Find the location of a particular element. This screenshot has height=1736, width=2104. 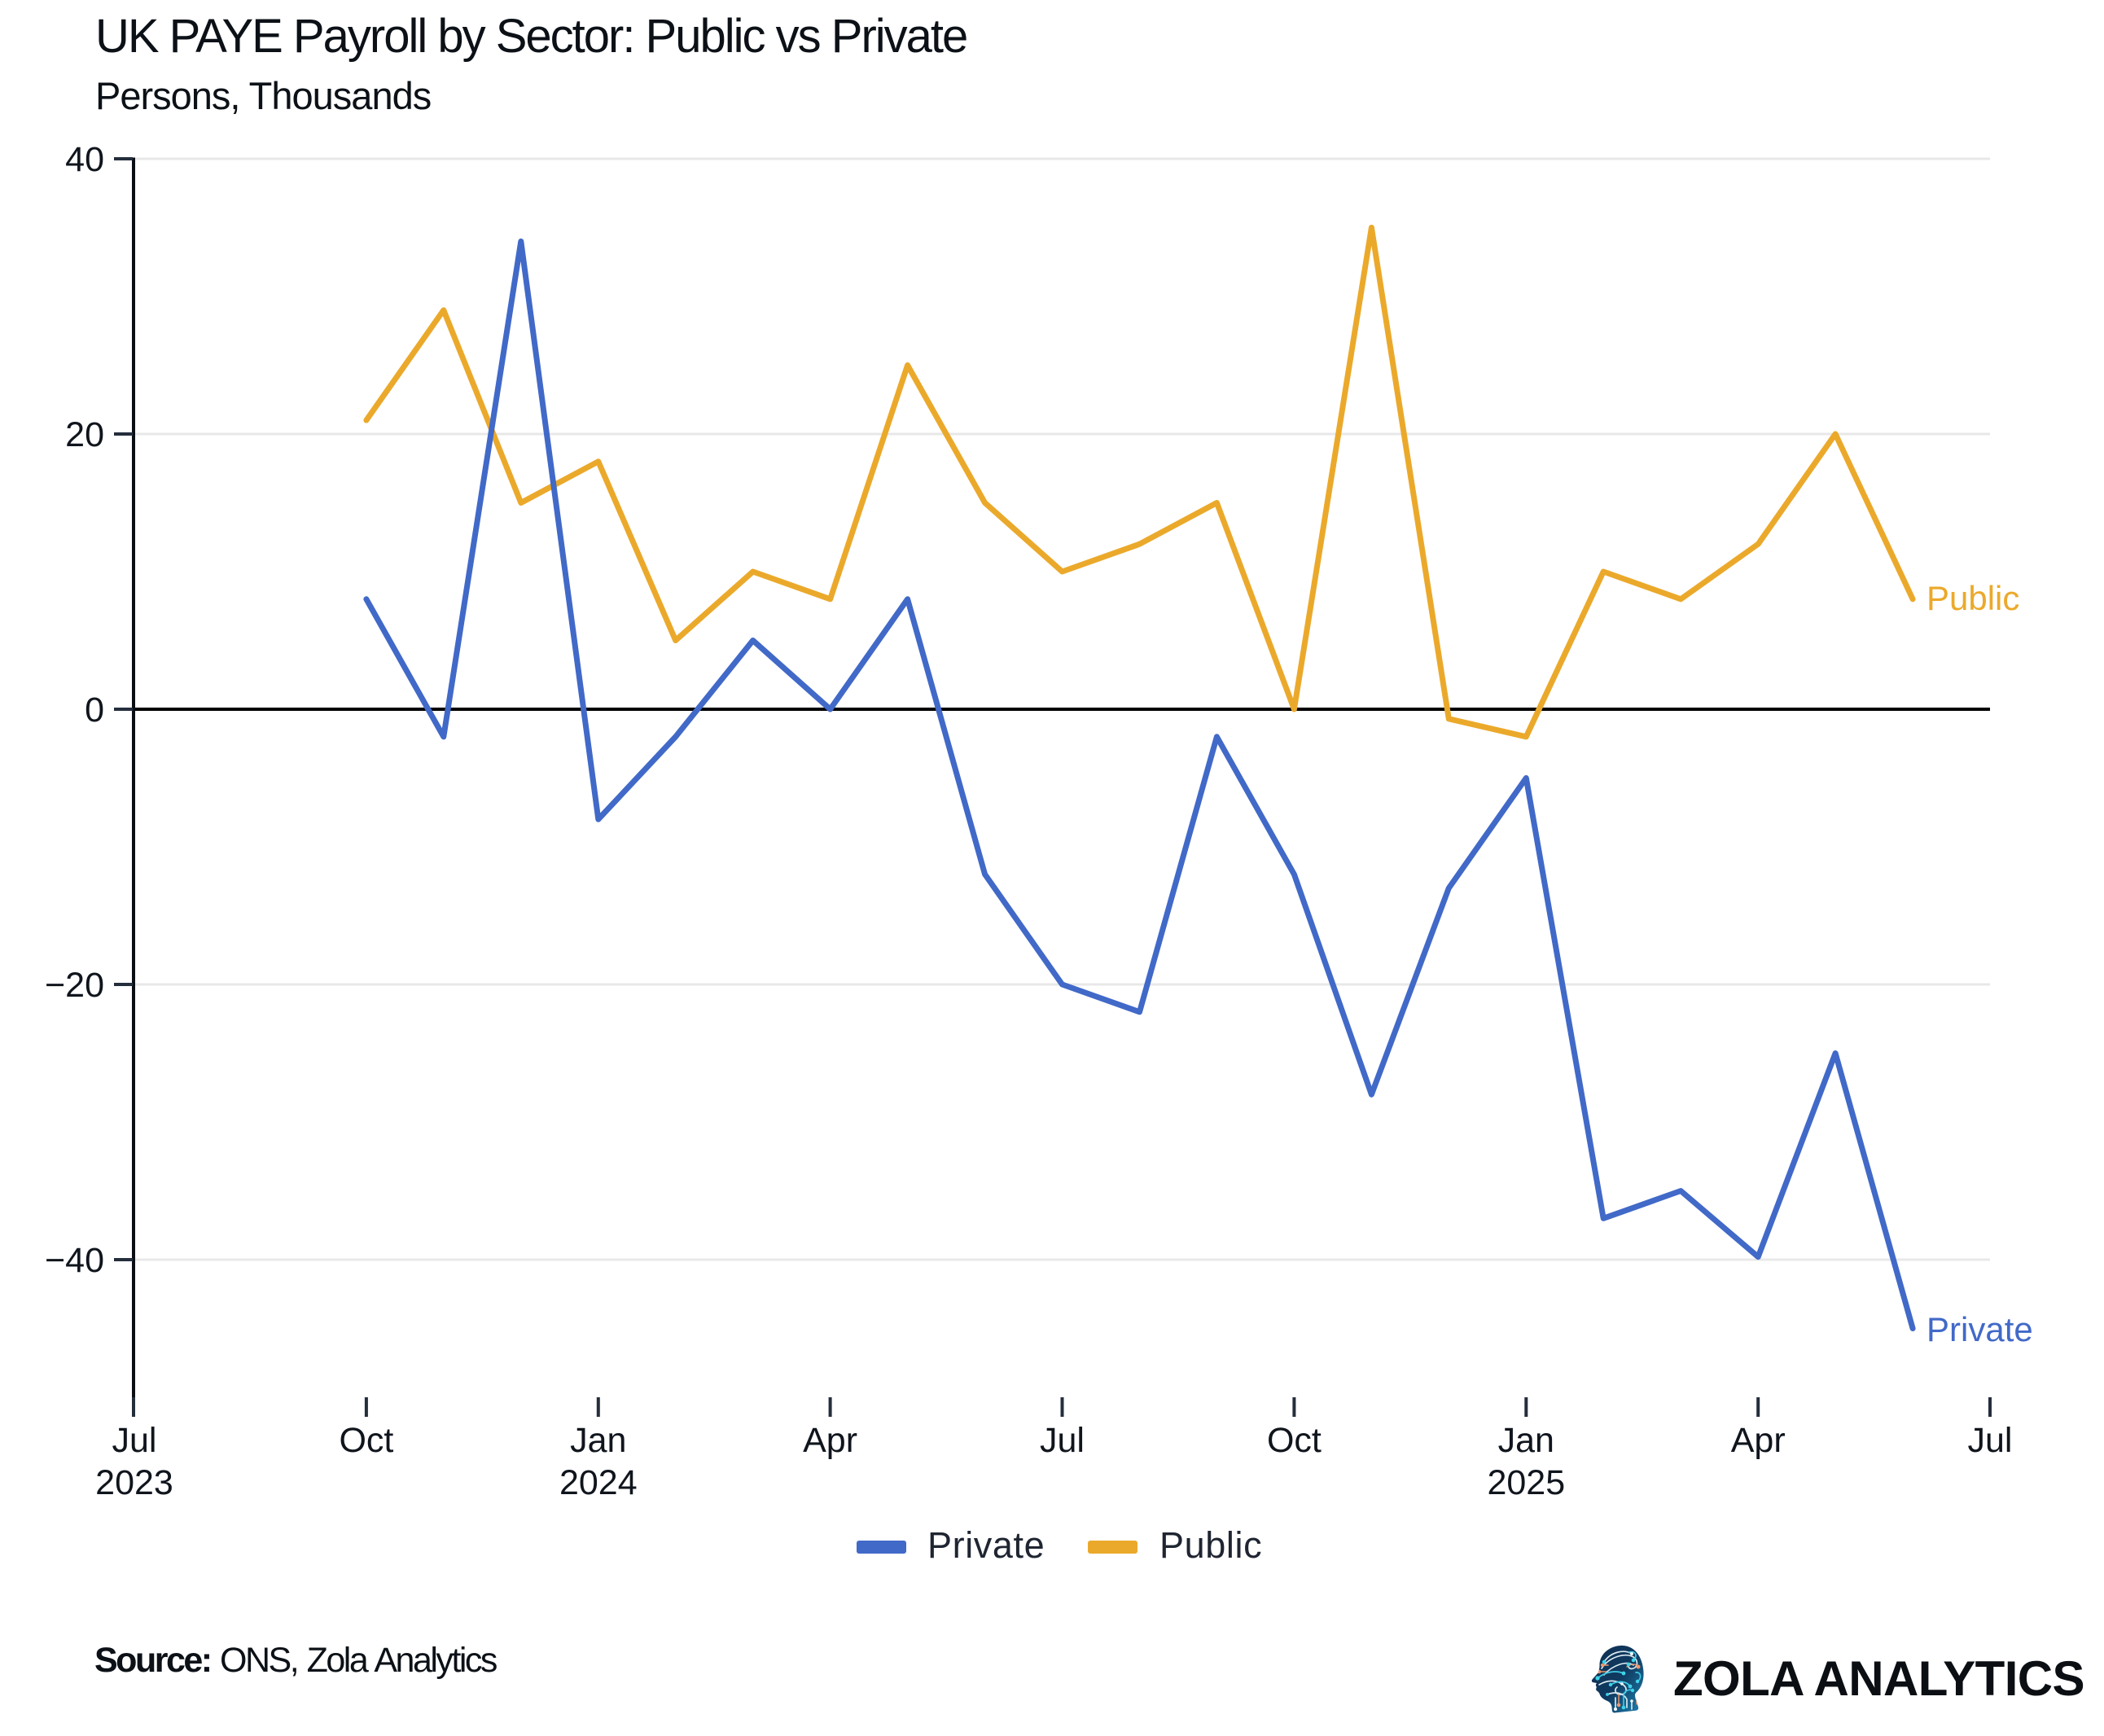

svg-text: Persons, Thousands is located at coordinates (263, 95).